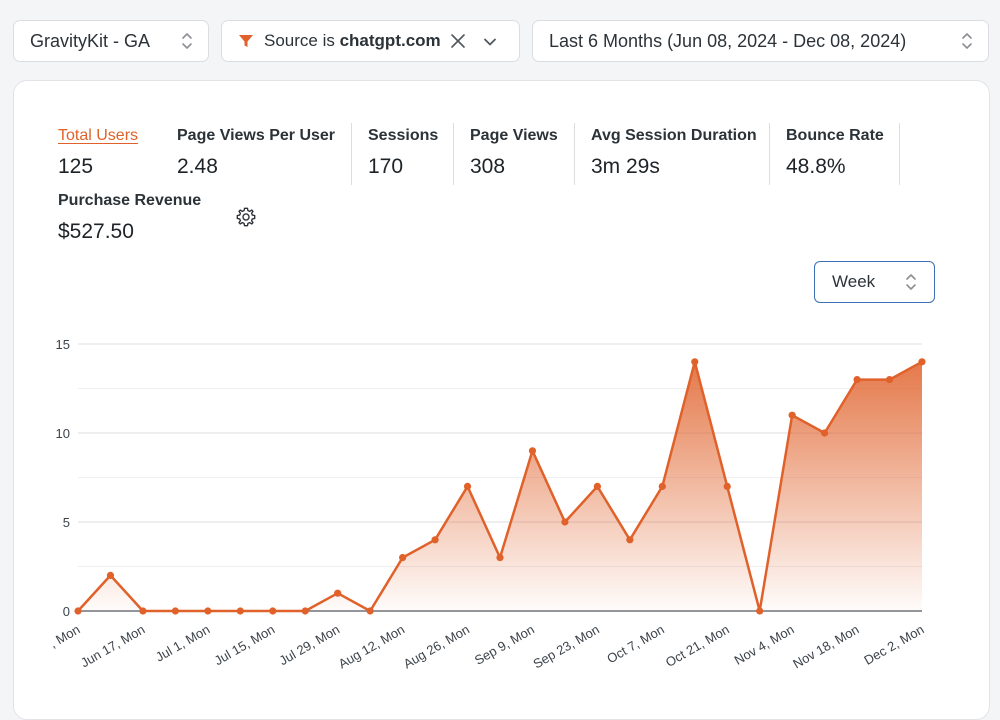 Image resolution: width=1000 pixels, height=720 pixels. What do you see at coordinates (90, 40) in the screenshot?
I see `account-label: GravityKit - GA` at bounding box center [90, 40].